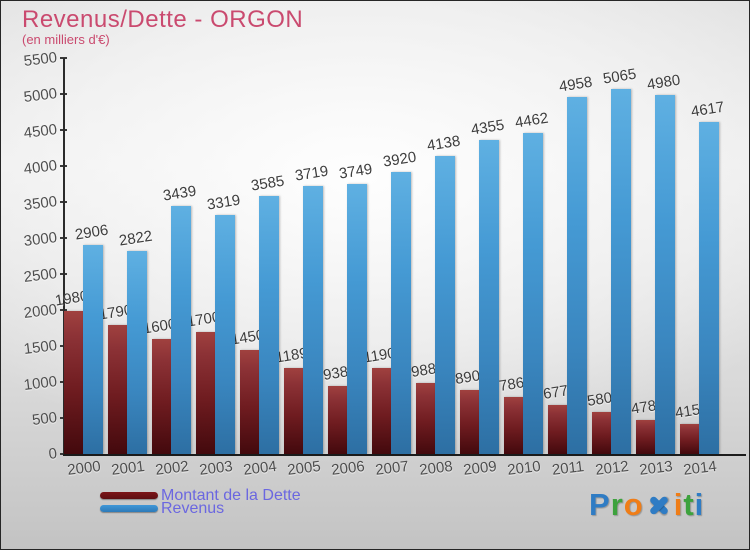 This screenshot has width=750, height=550. I want to click on bar-dette-2014, so click(689, 439).